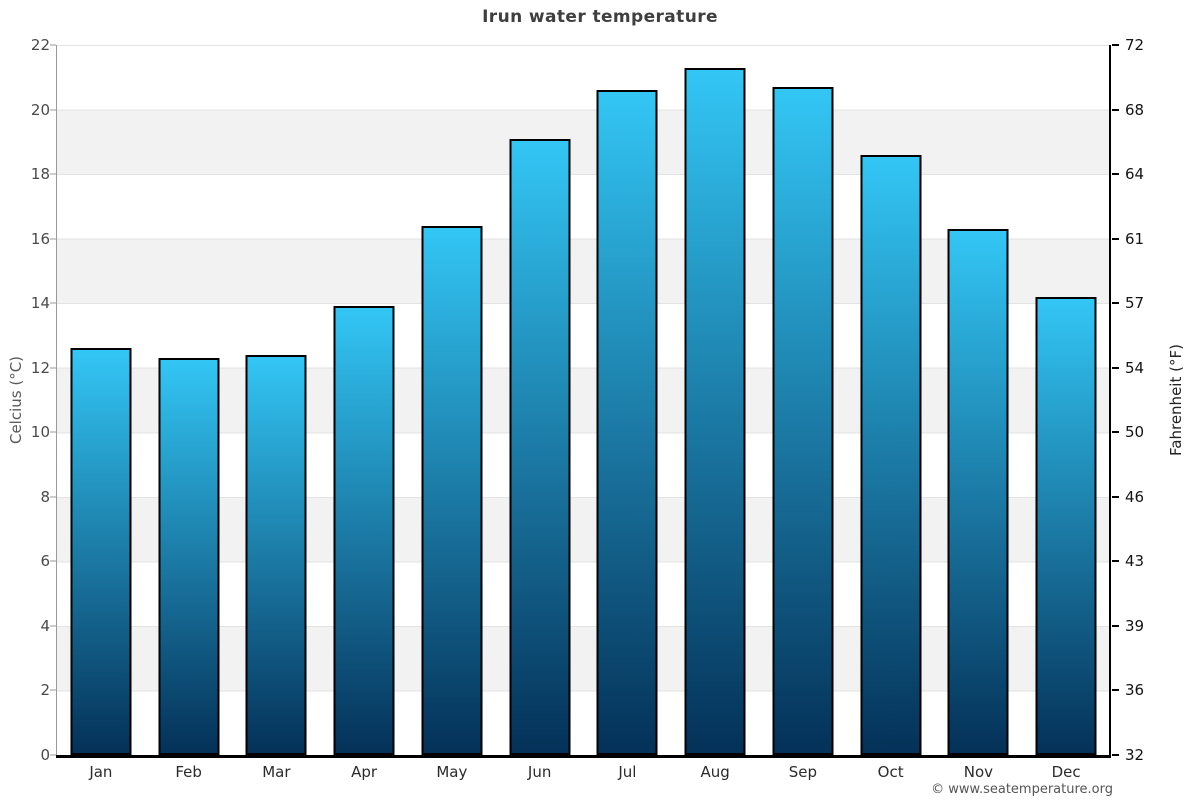 This screenshot has height=800, width=1200. What do you see at coordinates (1066, 772) in the screenshot?
I see `x-label-dec: Dec` at bounding box center [1066, 772].